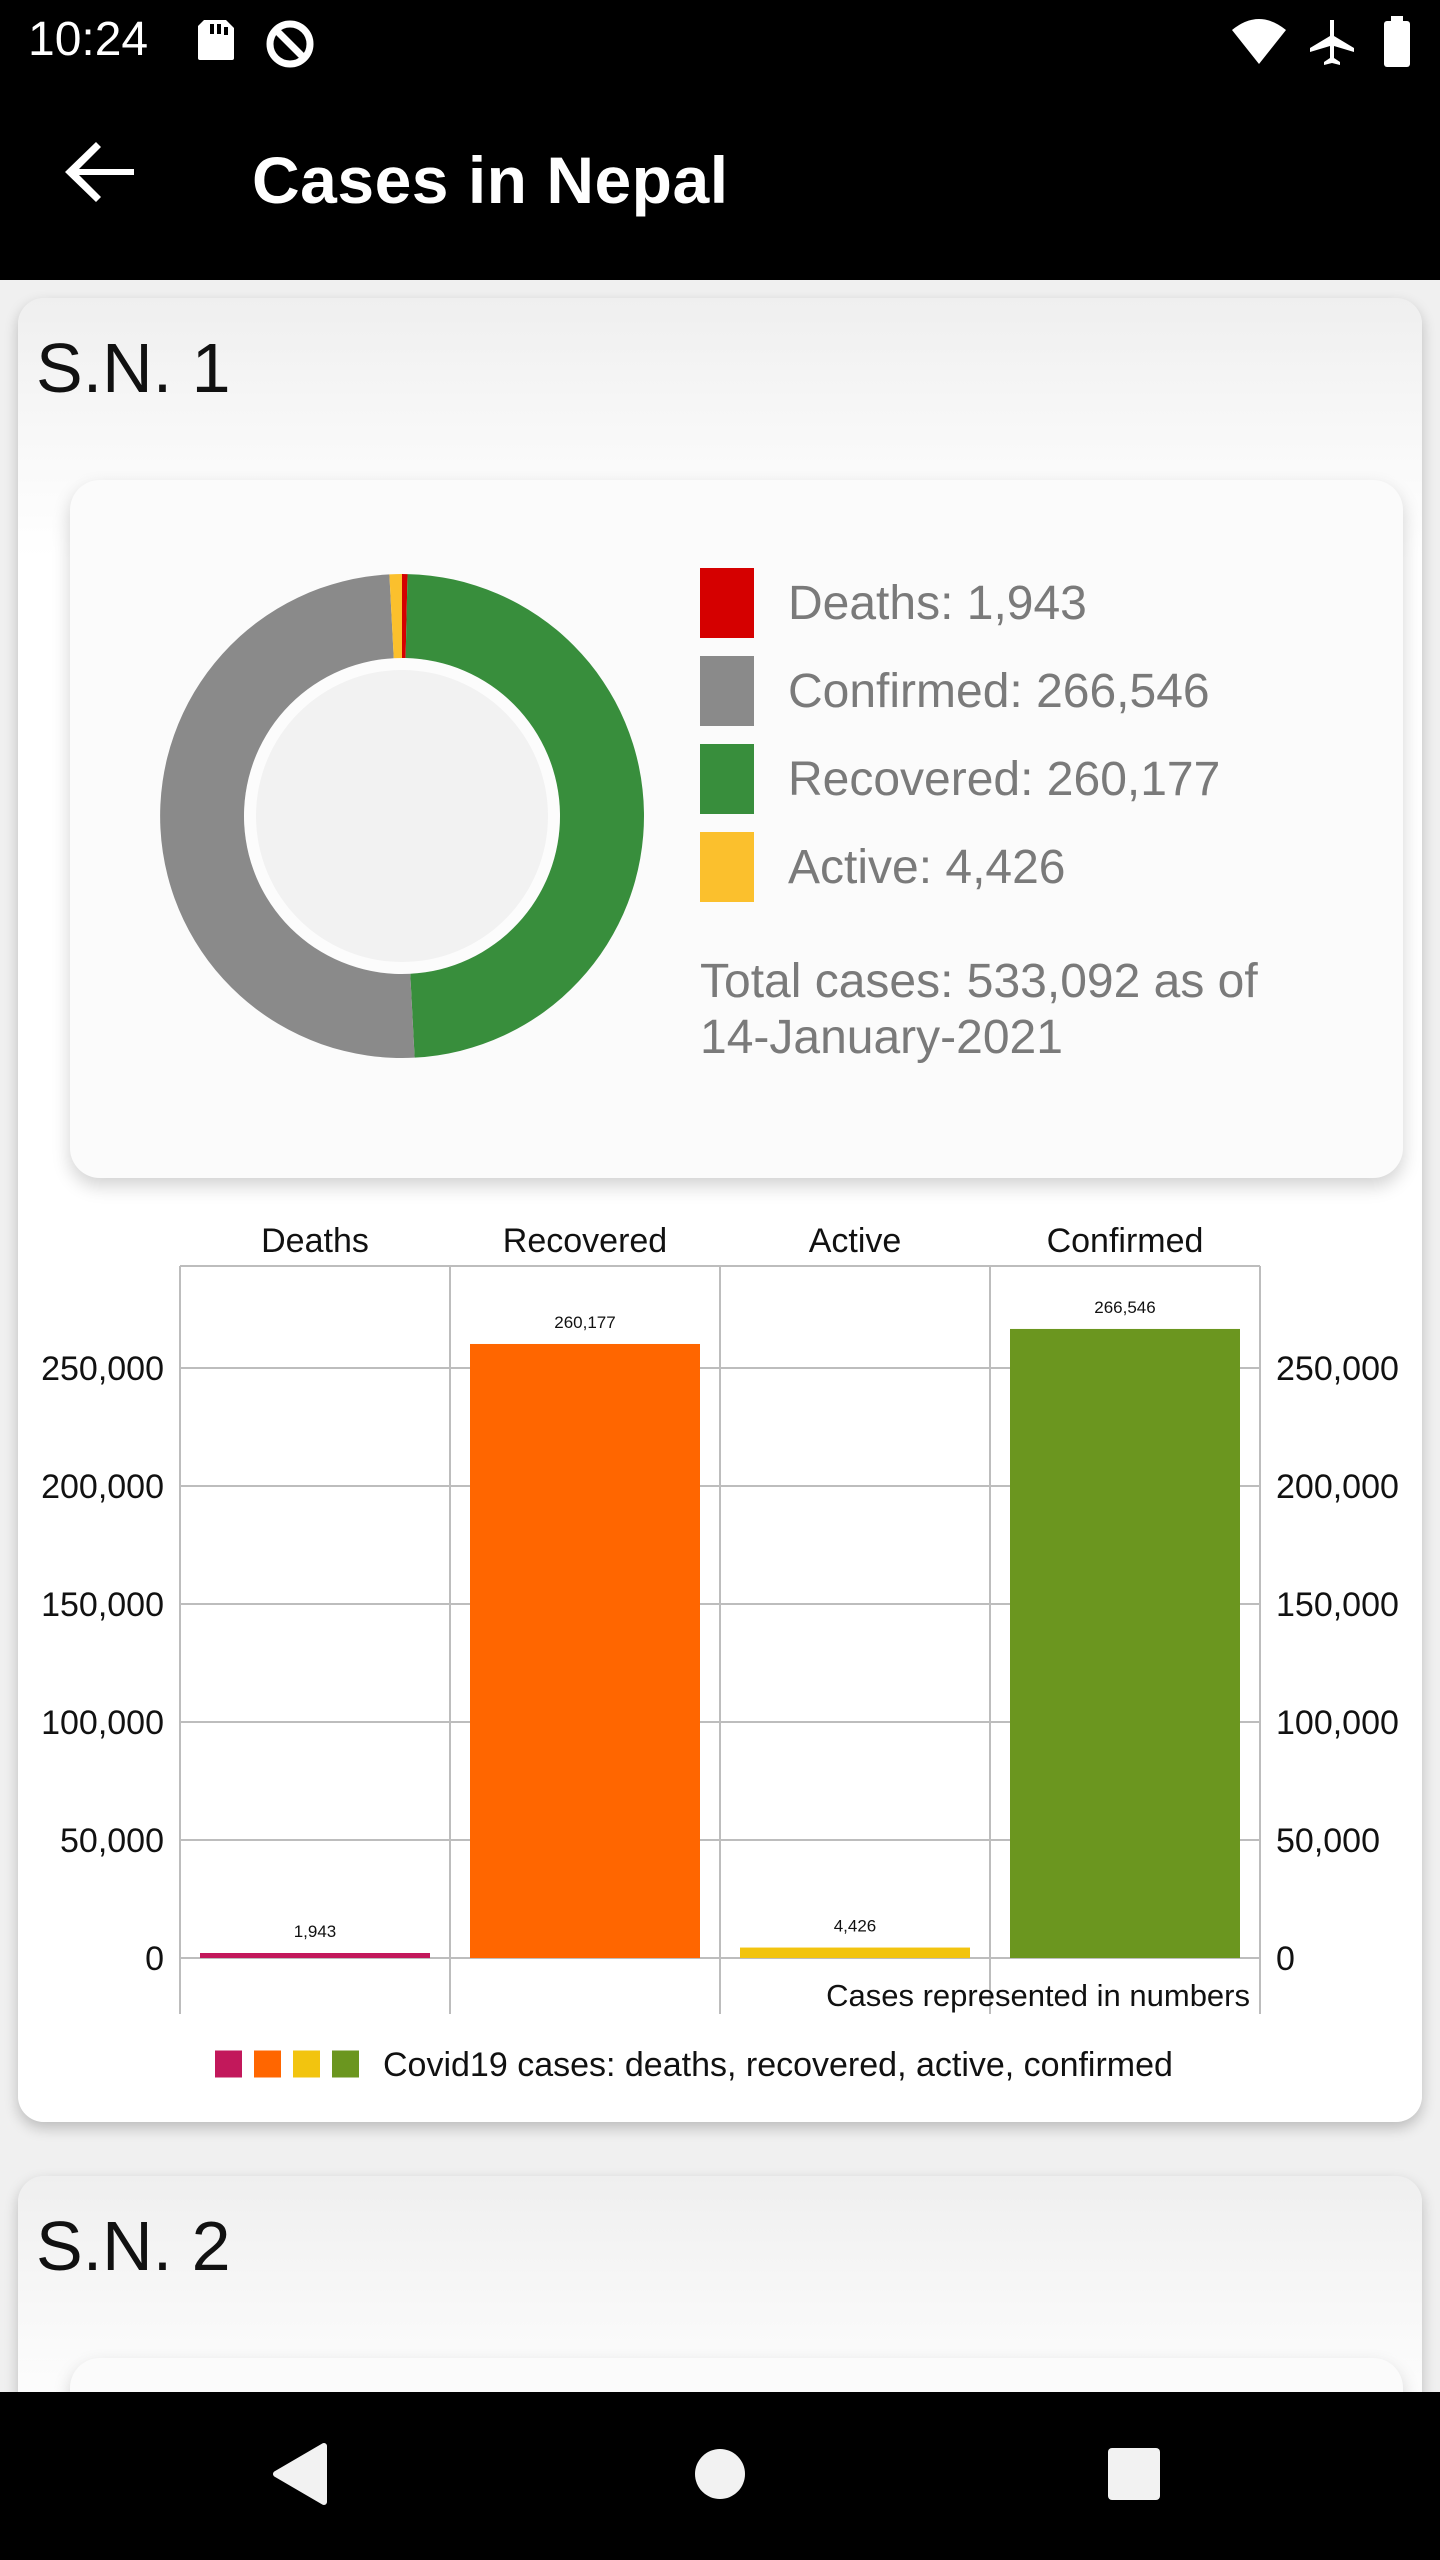 This screenshot has width=1440, height=2560. What do you see at coordinates (395, 616) in the screenshot?
I see `donut-slice-active` at bounding box center [395, 616].